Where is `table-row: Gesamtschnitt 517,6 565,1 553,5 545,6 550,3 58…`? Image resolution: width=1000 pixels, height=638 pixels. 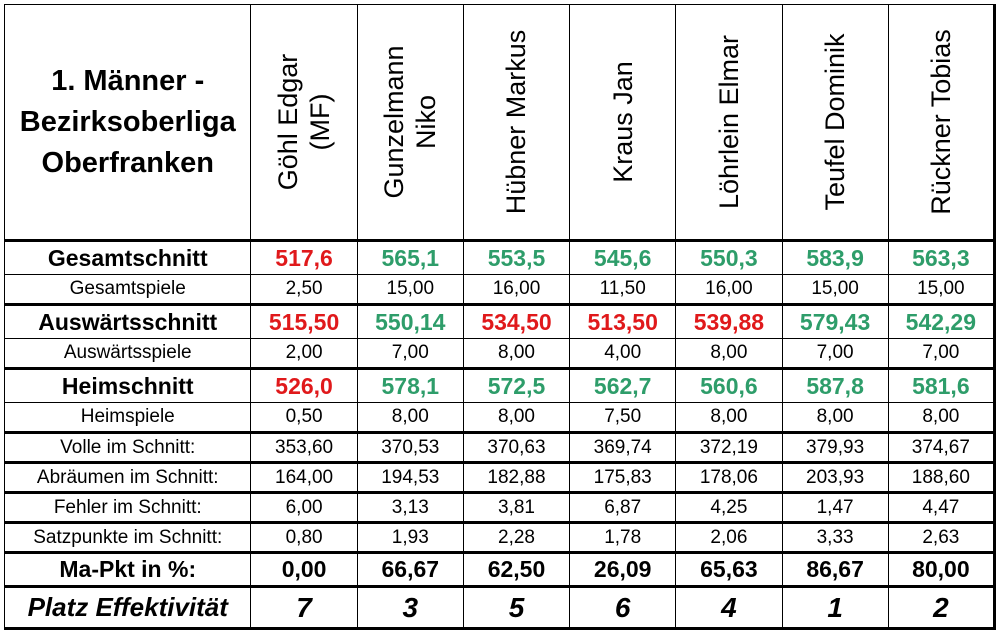 table-row: Gesamtschnitt 517,6 565,1 553,5 545,6 550,3 58… is located at coordinates (500, 257).